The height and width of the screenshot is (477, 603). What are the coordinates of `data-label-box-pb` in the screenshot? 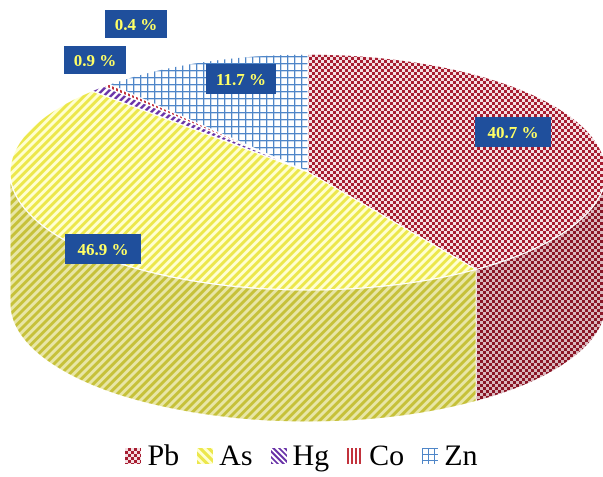 It's located at (513, 132).